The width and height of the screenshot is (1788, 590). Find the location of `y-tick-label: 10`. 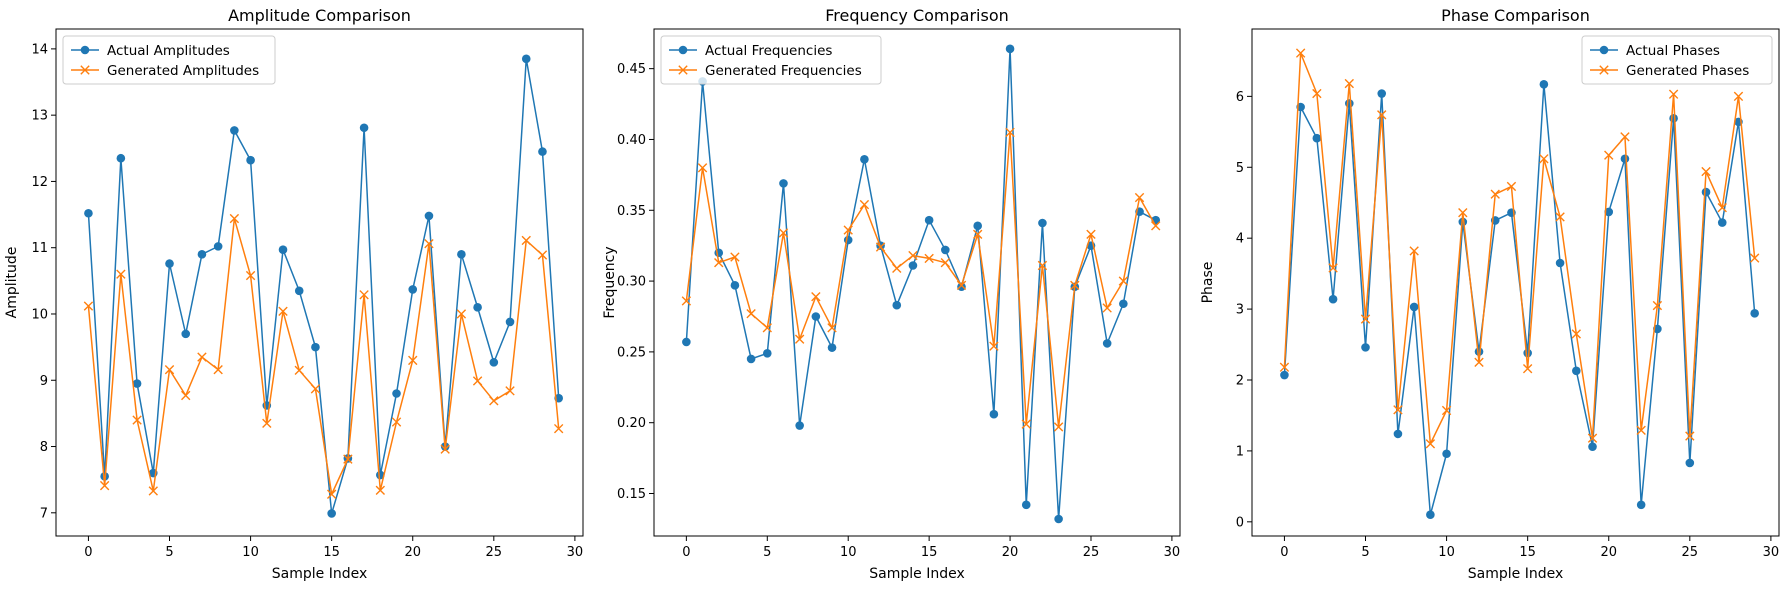

y-tick-label: 10 is located at coordinates (39, 314).